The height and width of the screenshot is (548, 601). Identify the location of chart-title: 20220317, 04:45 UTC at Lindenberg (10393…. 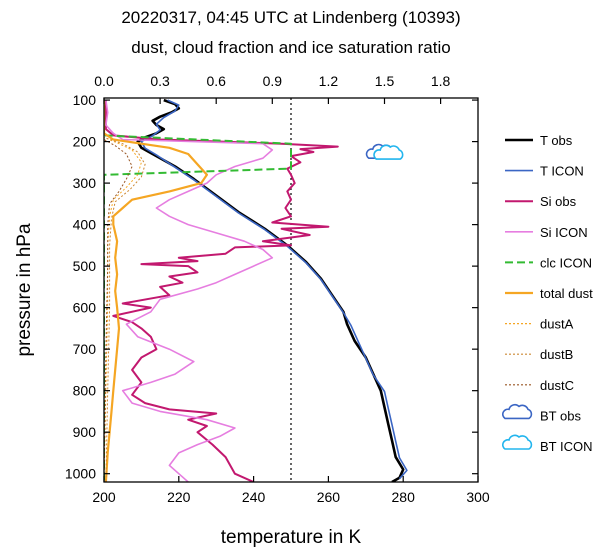
(290, 17).